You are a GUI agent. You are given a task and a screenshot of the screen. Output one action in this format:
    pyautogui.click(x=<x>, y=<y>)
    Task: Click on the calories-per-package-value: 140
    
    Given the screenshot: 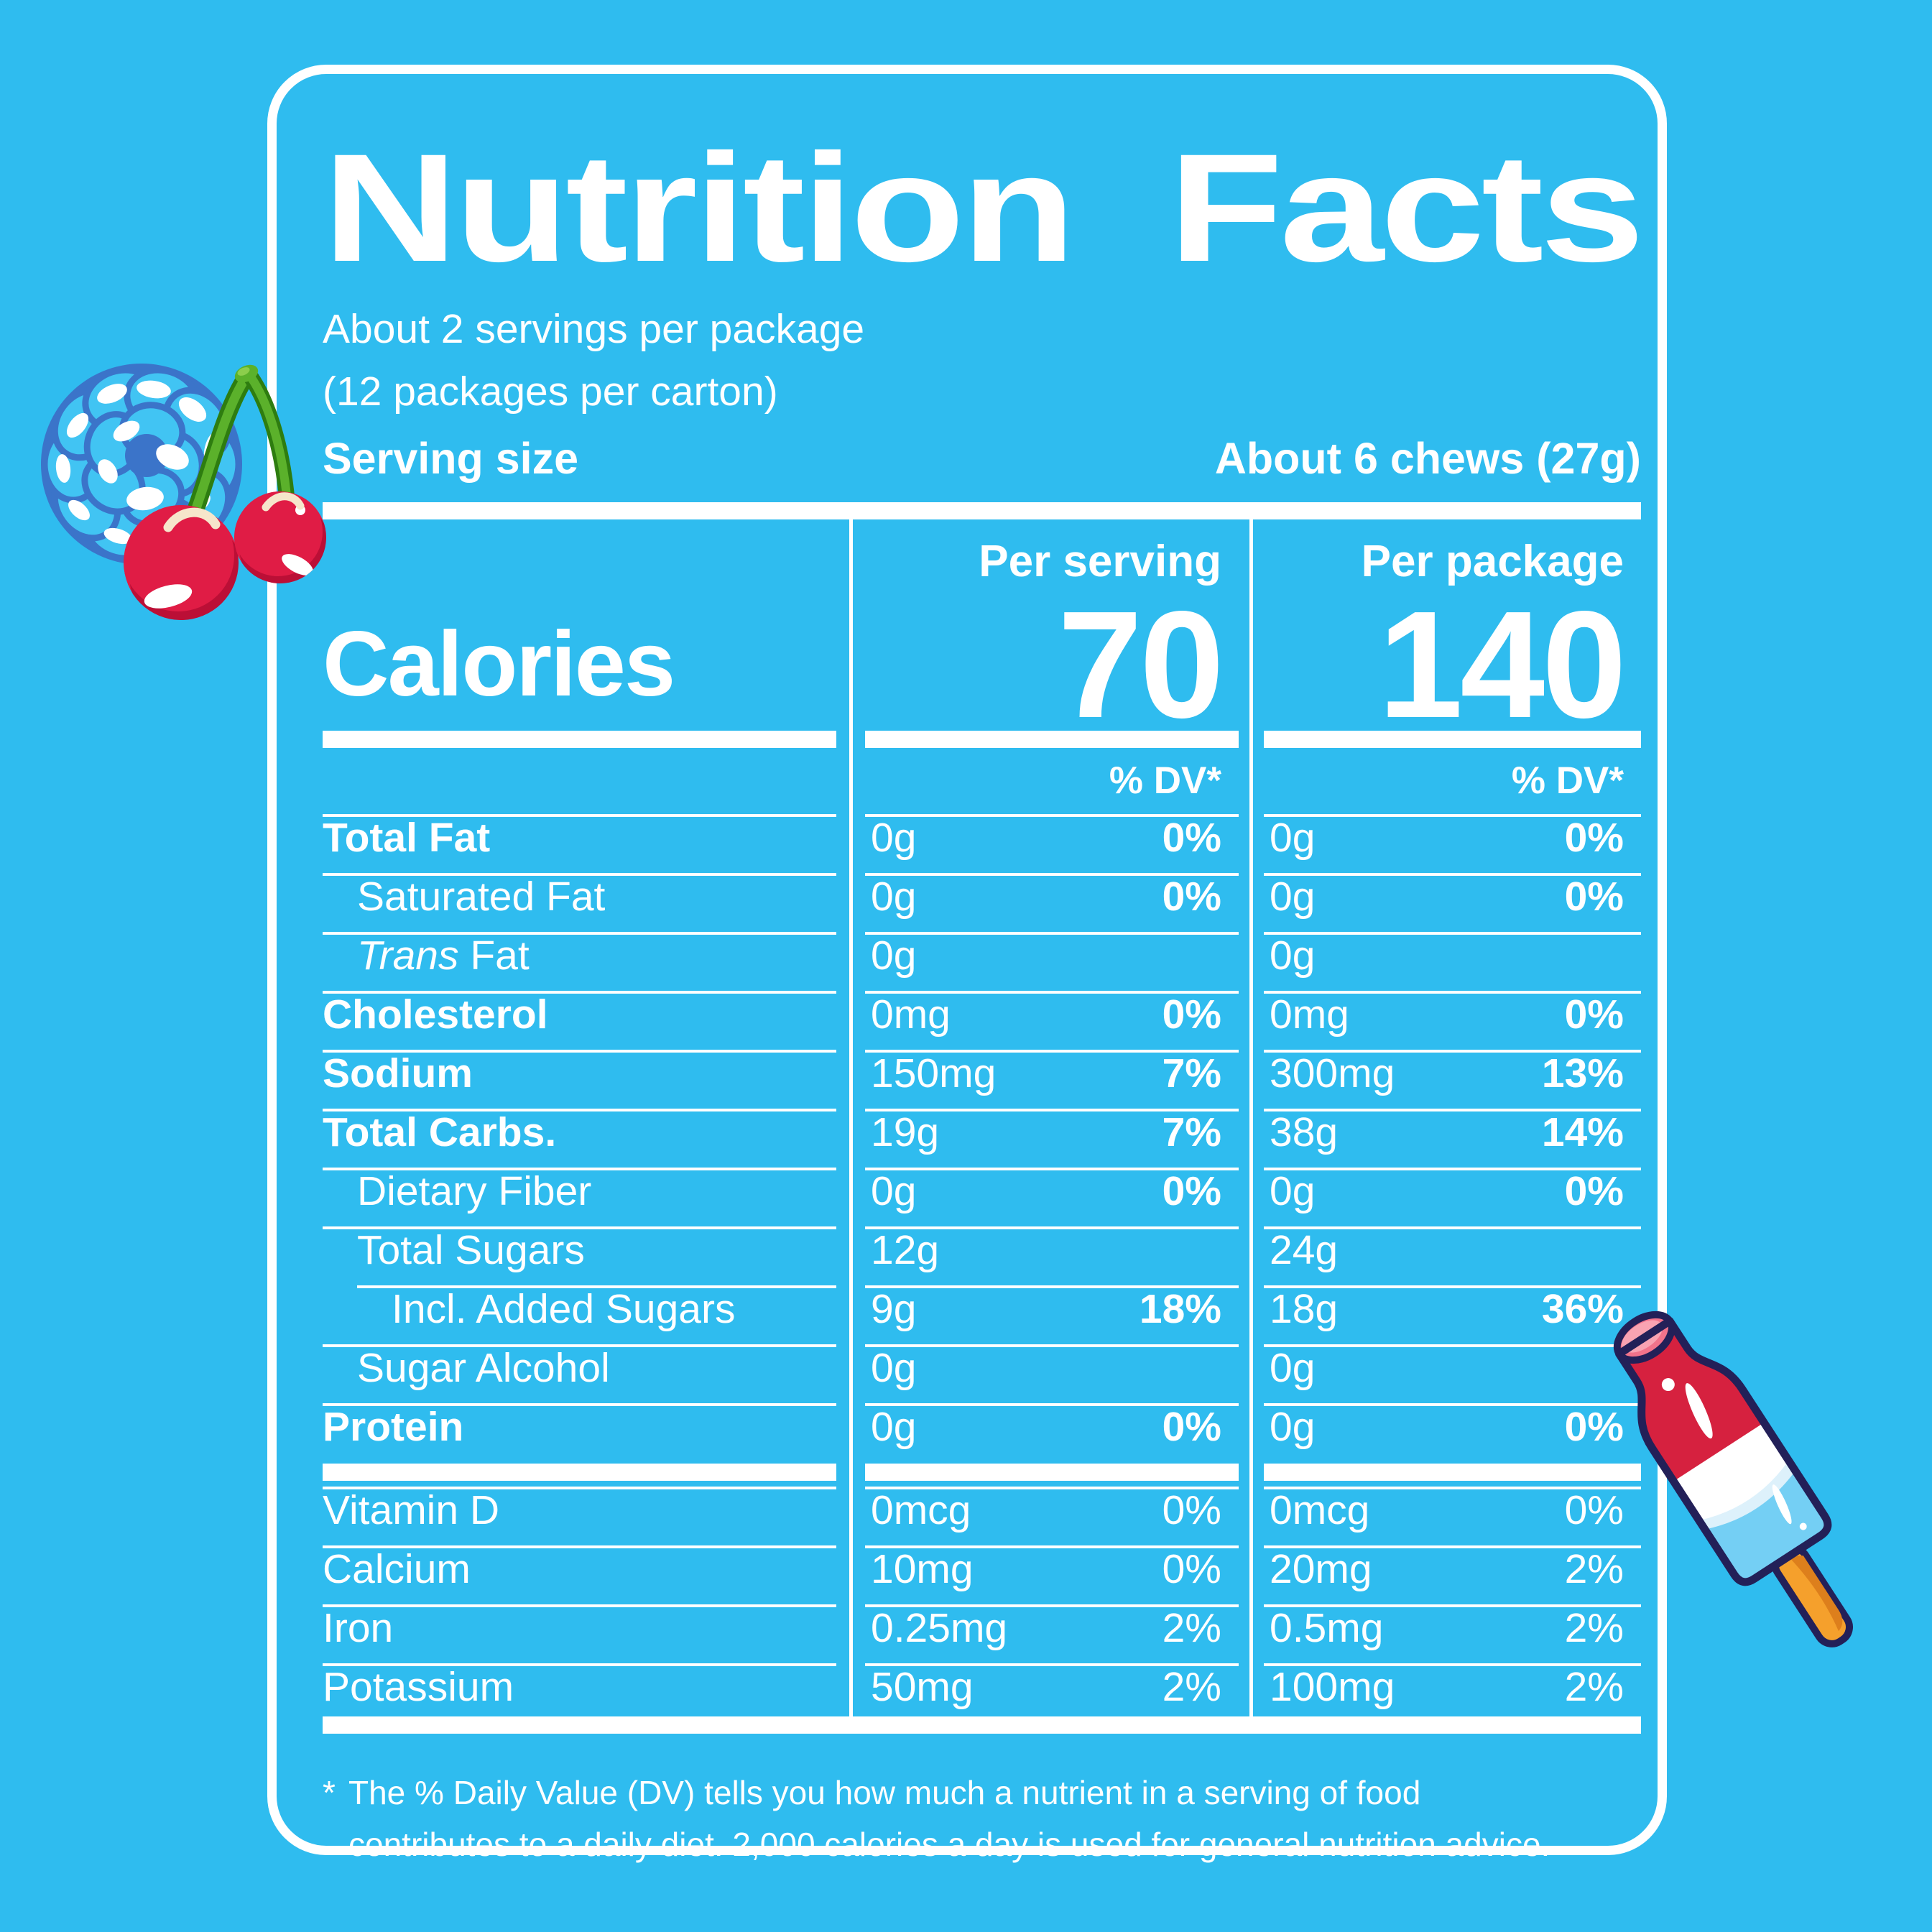 What is the action you would take?
    pyautogui.click(x=1502, y=663)
    